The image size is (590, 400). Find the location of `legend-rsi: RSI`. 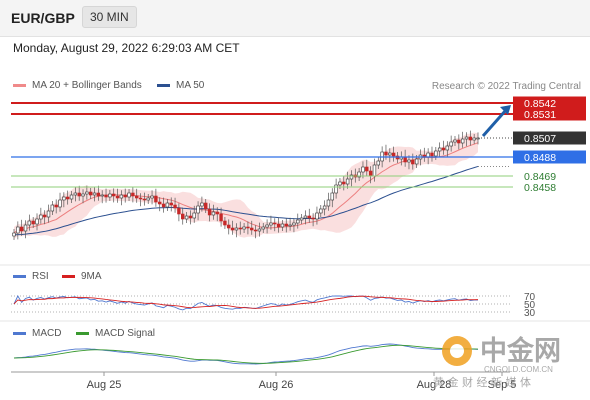

legend-rsi: RSI is located at coordinates (31, 276).